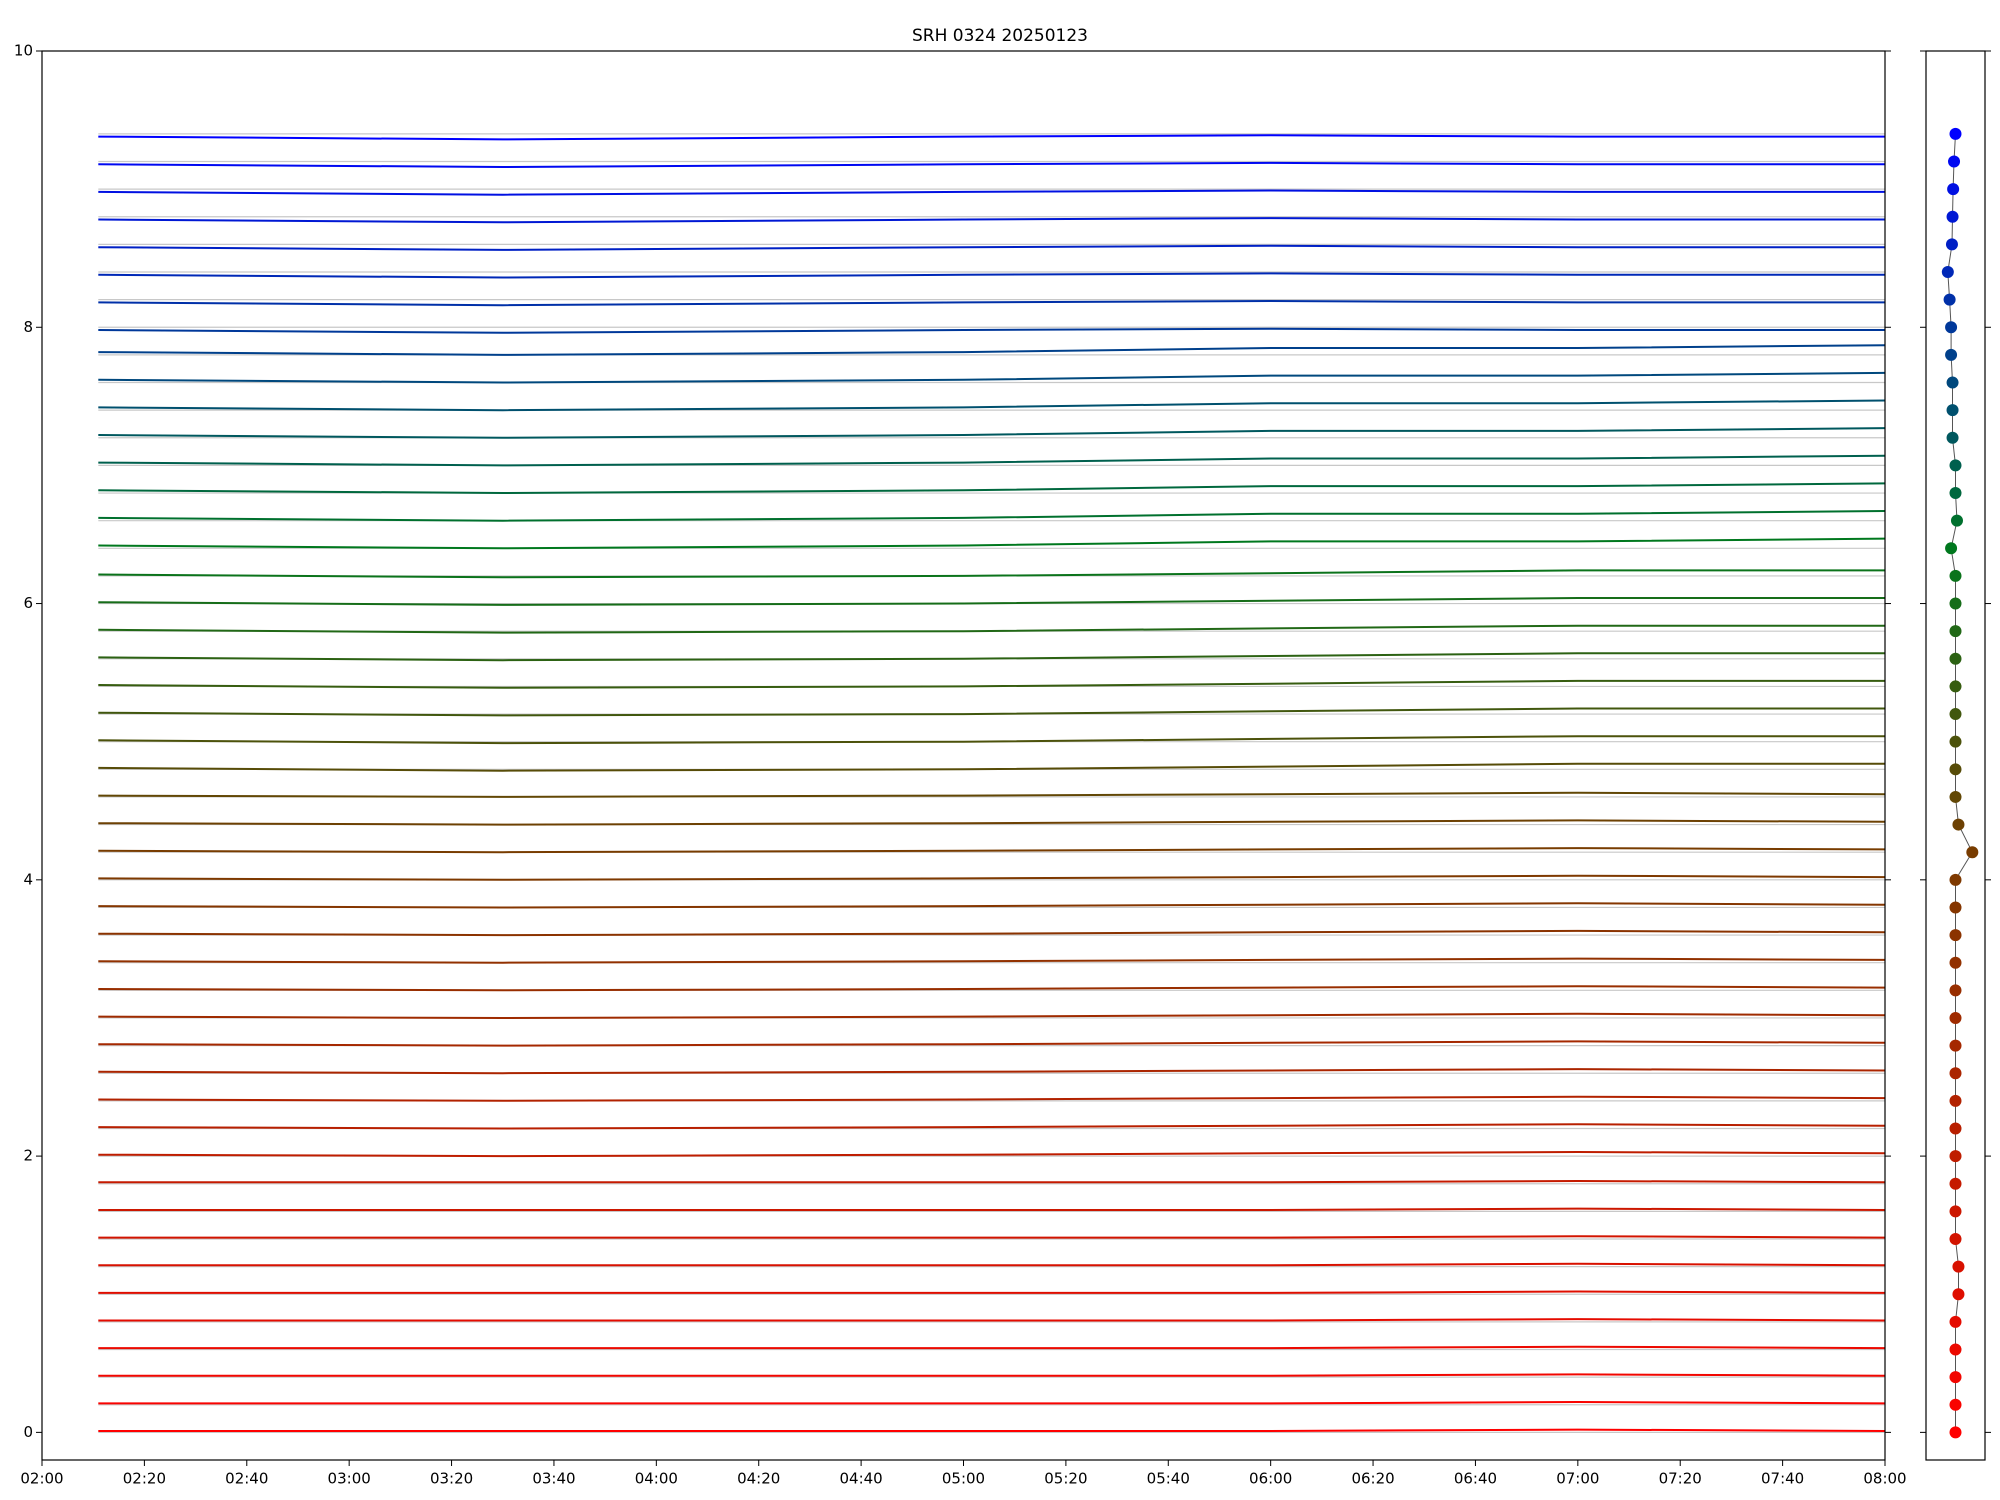 The image size is (2000, 1500). Describe the element at coordinates (28, 327) in the screenshot. I see `y-tick-label: 8` at that location.